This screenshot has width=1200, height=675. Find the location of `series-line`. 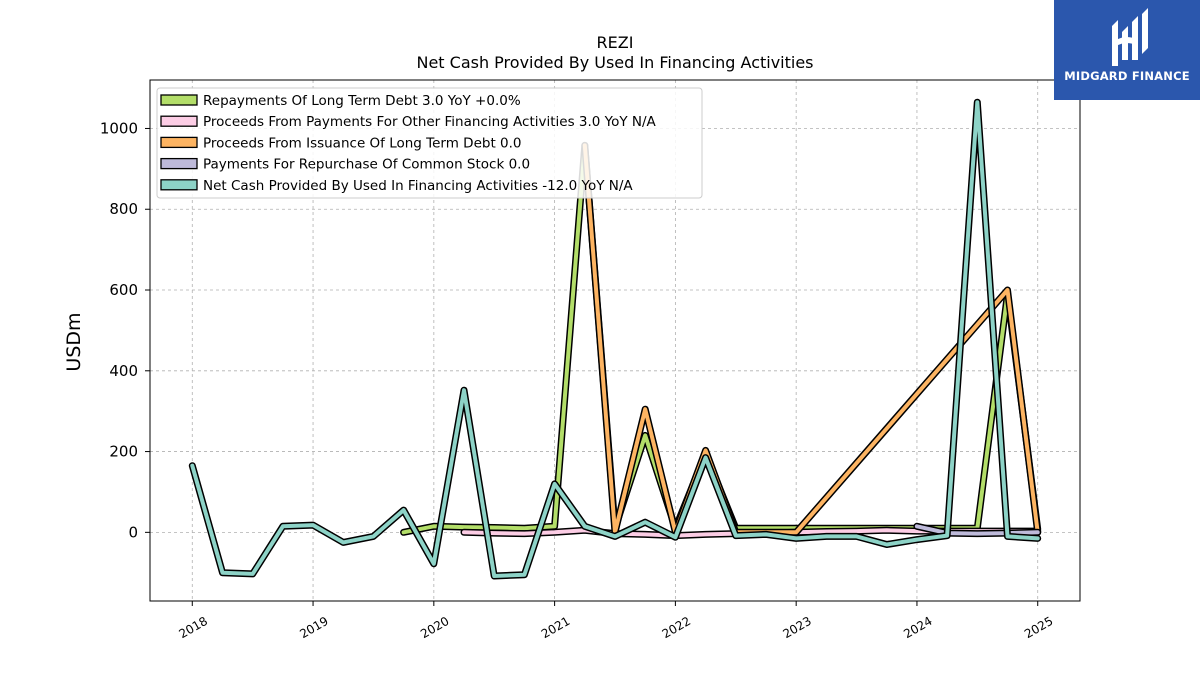

series-line is located at coordinates (977, 530).